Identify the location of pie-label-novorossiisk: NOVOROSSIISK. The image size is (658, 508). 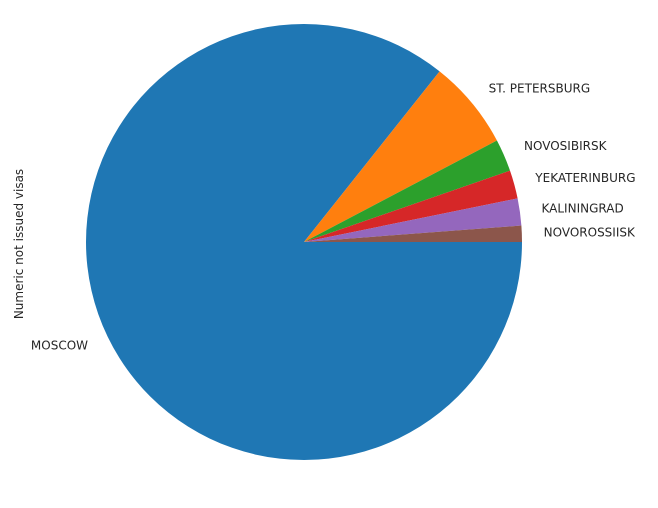
(590, 232).